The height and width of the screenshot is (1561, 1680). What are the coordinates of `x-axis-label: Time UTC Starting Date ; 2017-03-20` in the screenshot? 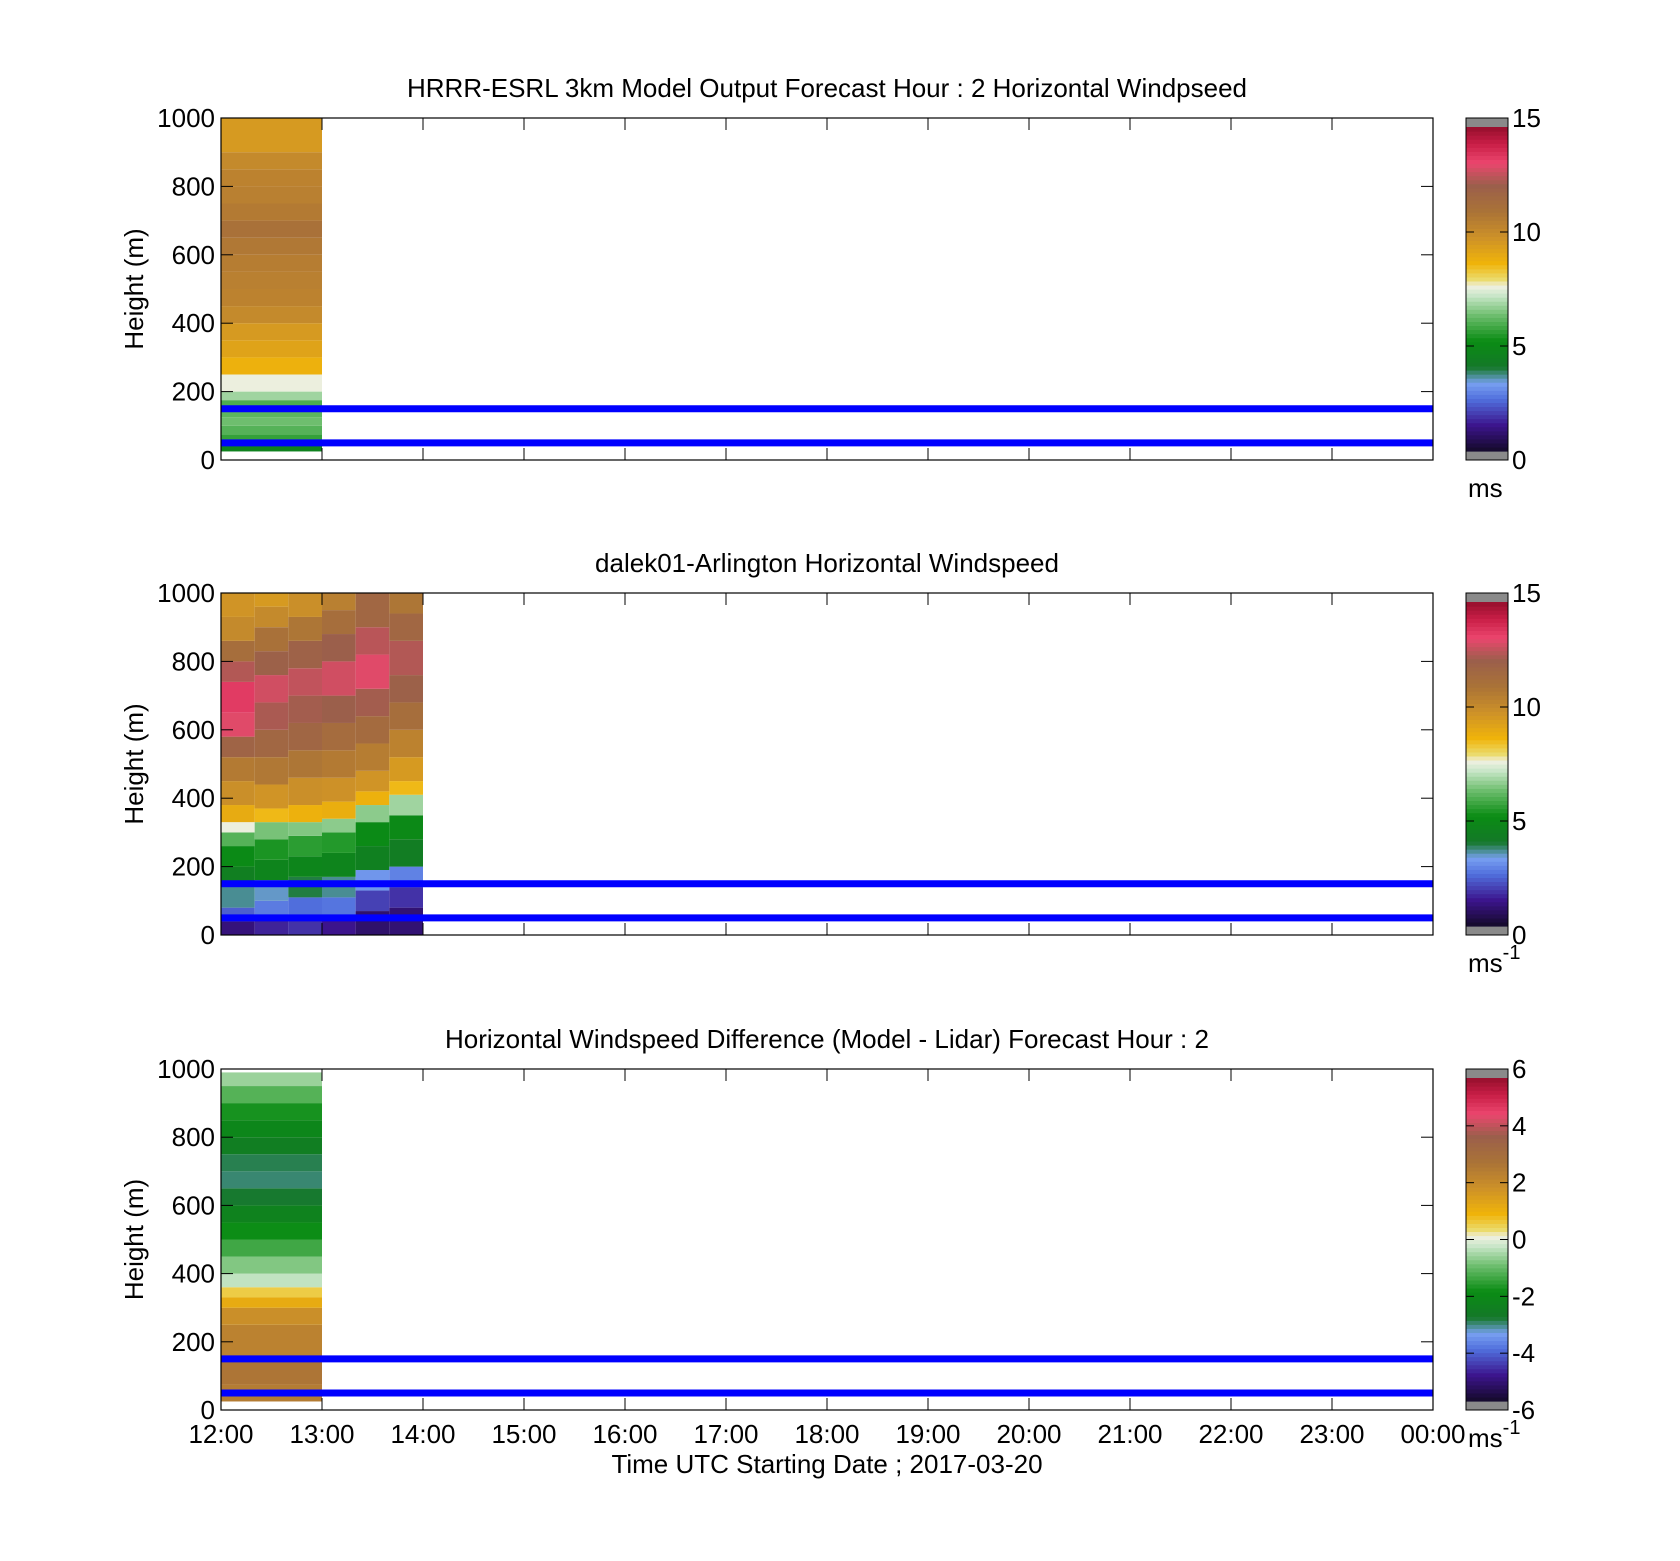 It's located at (826, 1464).